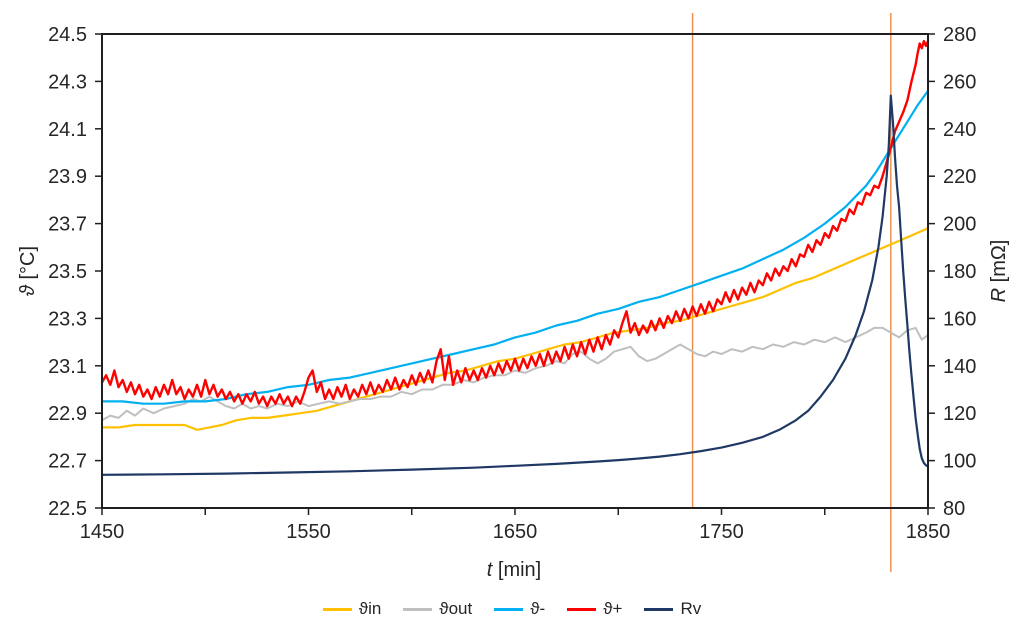  Describe the element at coordinates (959, 82) in the screenshot. I see `y-right-tick-label: 260` at that location.